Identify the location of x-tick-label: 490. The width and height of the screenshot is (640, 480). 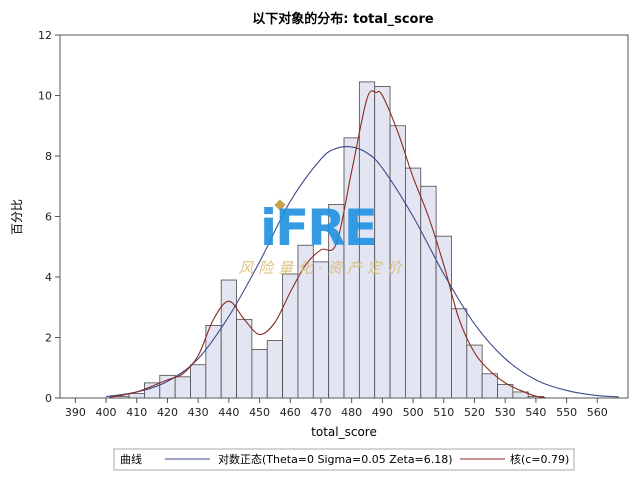
(382, 412).